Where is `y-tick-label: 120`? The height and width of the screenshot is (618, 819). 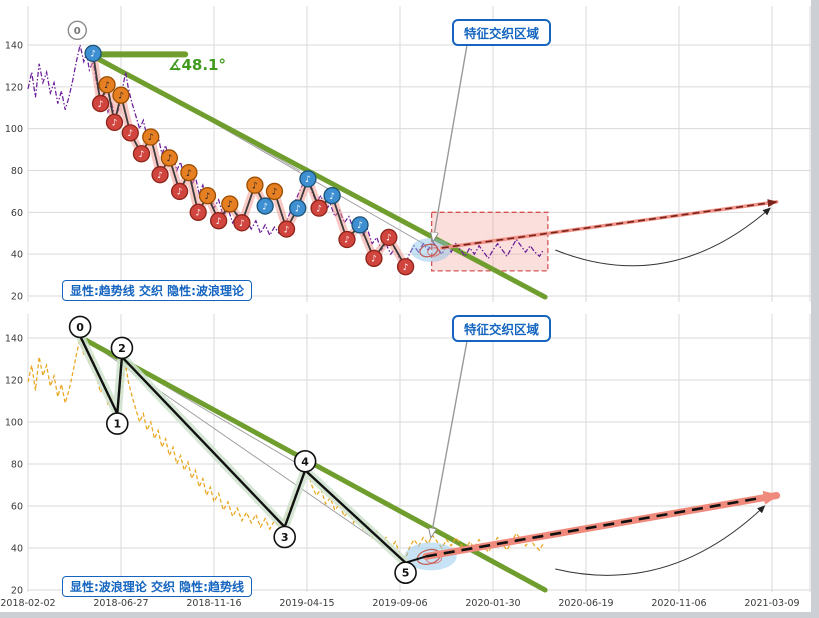
y-tick-label: 120 is located at coordinates (14, 381).